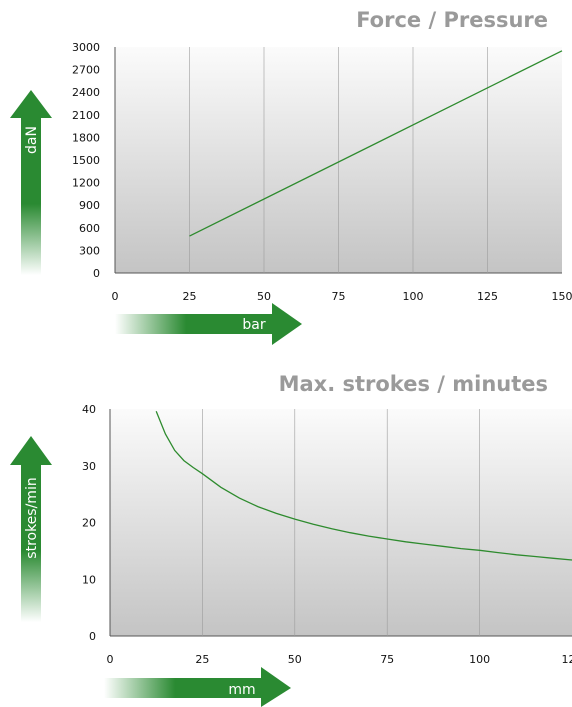 This screenshot has height=707, width=572. Describe the element at coordinates (86, 115) in the screenshot. I see `c1-y-tick-label: 2100` at that location.